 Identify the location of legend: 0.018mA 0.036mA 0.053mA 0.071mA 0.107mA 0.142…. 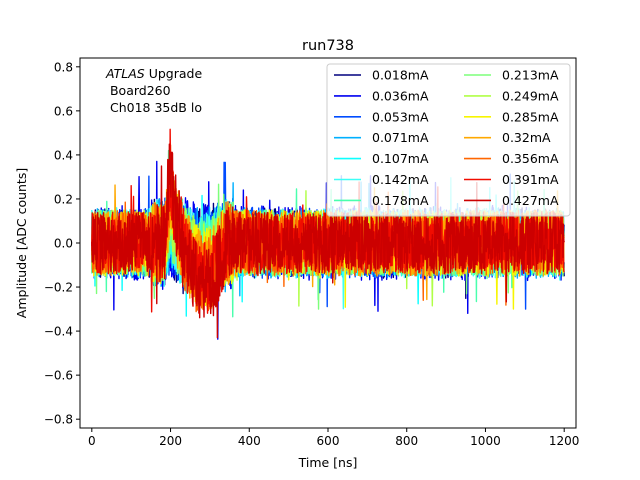
(448, 140).